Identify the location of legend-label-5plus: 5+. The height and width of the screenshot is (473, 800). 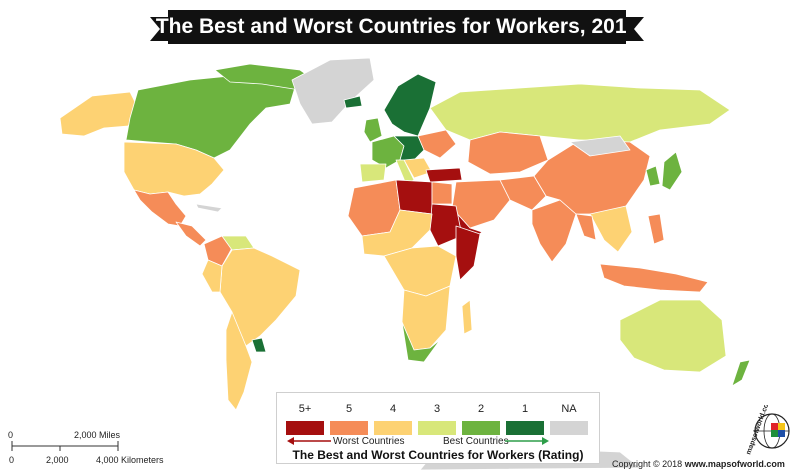
(305, 409).